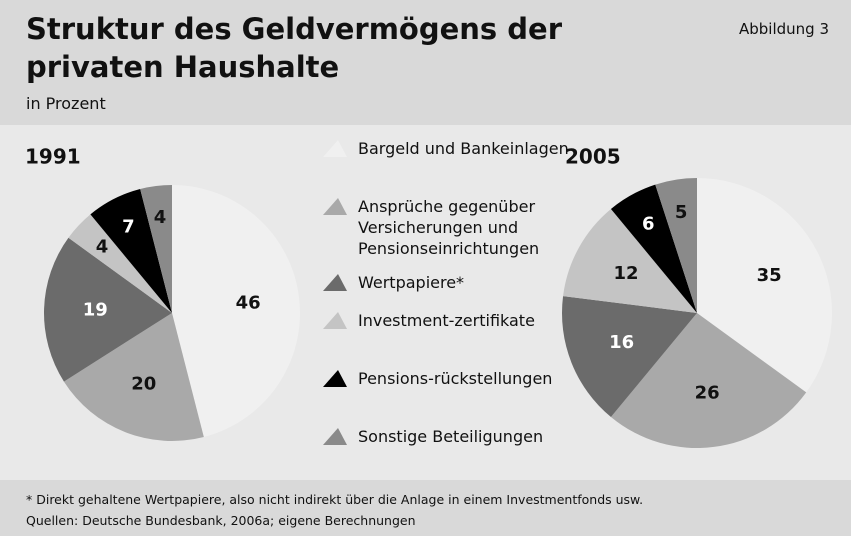  What do you see at coordinates (783, 29) in the screenshot?
I see `badge: Abbildung 3` at bounding box center [783, 29].